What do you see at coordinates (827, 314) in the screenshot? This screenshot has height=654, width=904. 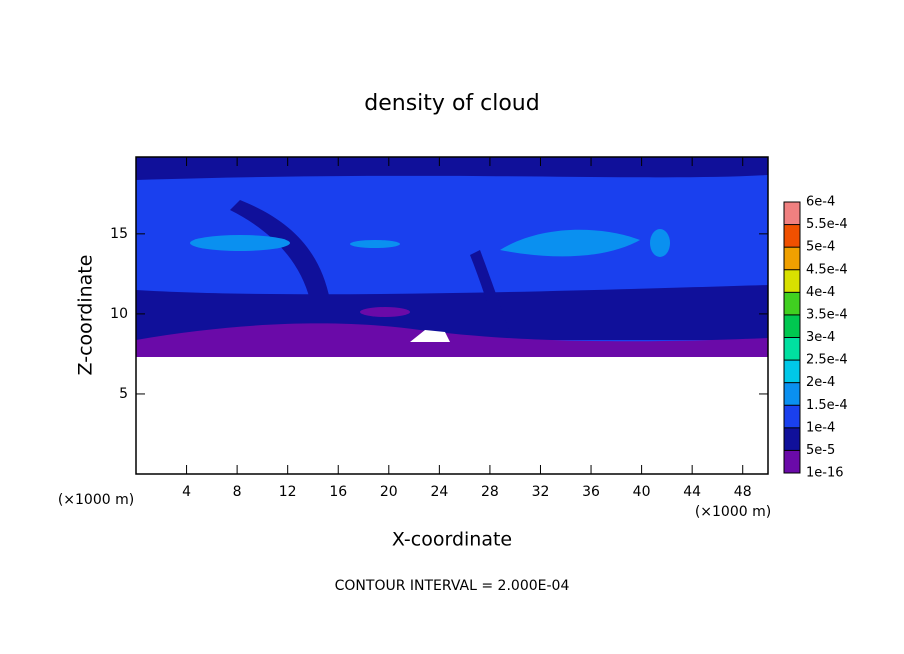 I see `colorbar-label: 3.5e-4` at bounding box center [827, 314].